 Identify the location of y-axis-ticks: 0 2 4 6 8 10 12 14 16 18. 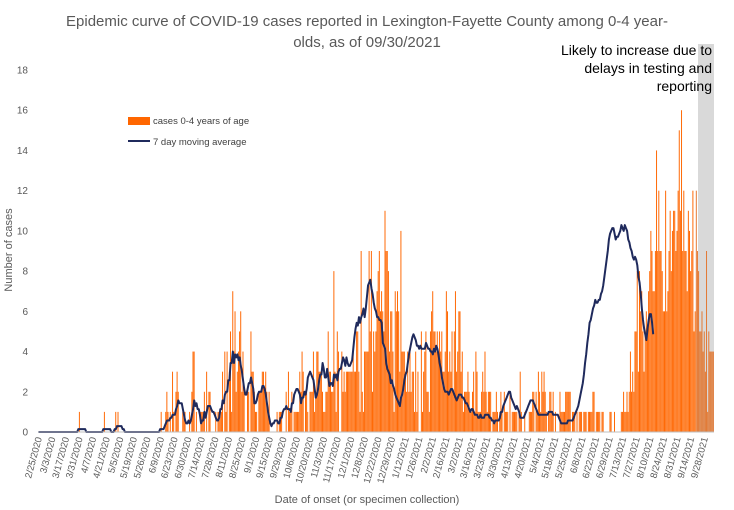
(23, 252).